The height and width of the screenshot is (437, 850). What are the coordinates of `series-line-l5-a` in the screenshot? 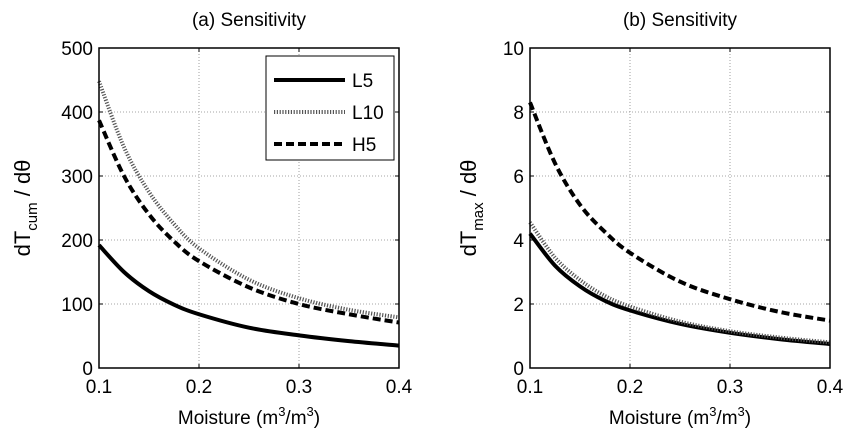 It's located at (248, 295).